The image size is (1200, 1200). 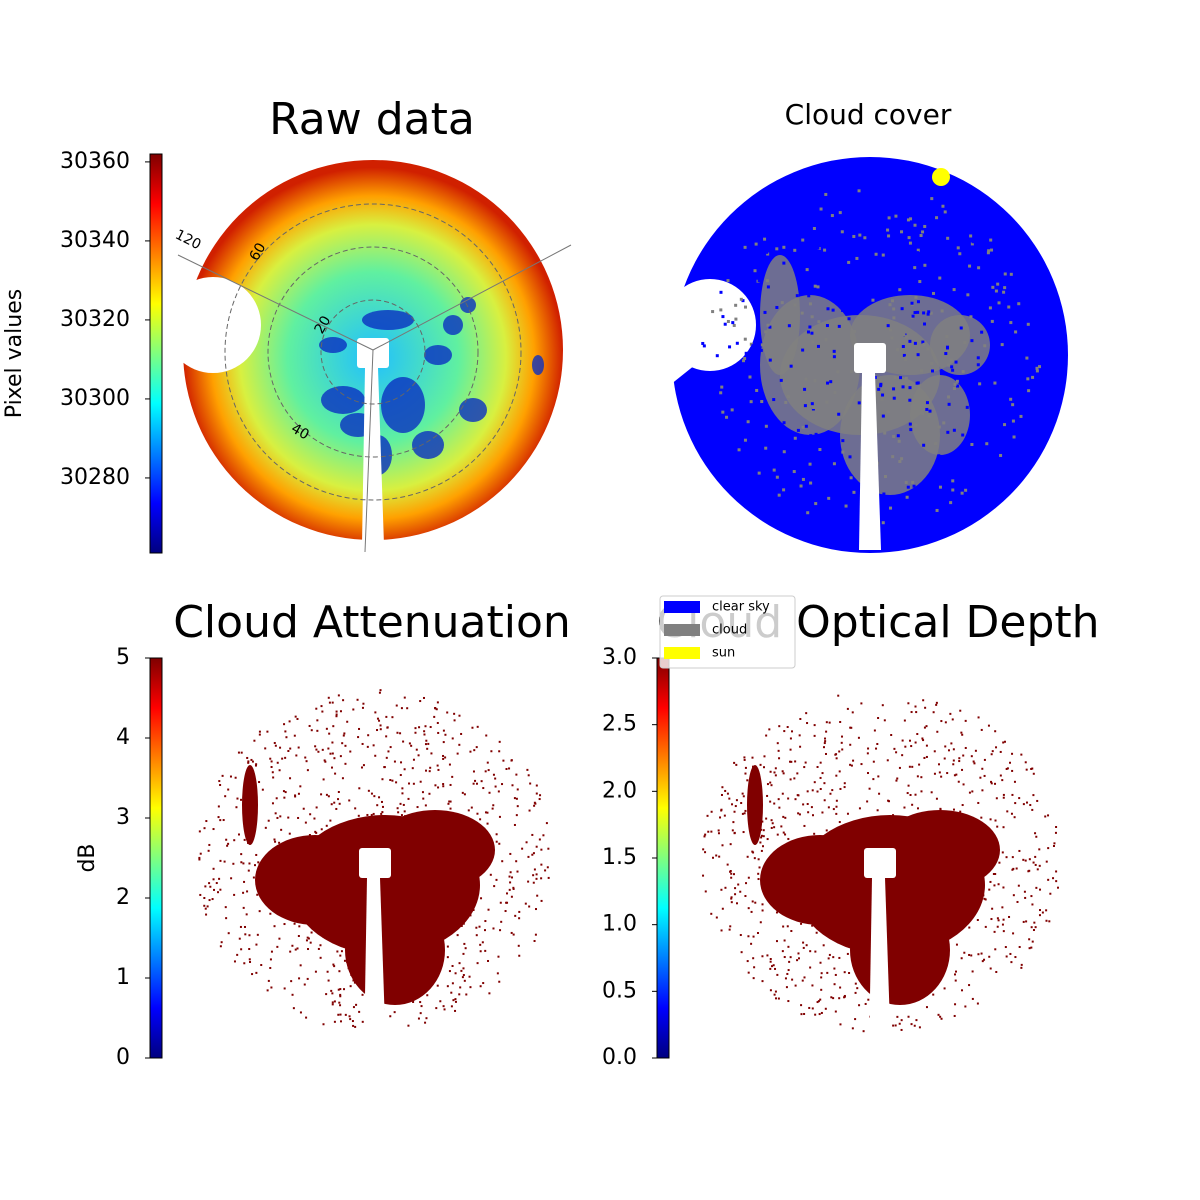 What do you see at coordinates (900, 950) in the screenshot?
I see `cloud-area` at bounding box center [900, 950].